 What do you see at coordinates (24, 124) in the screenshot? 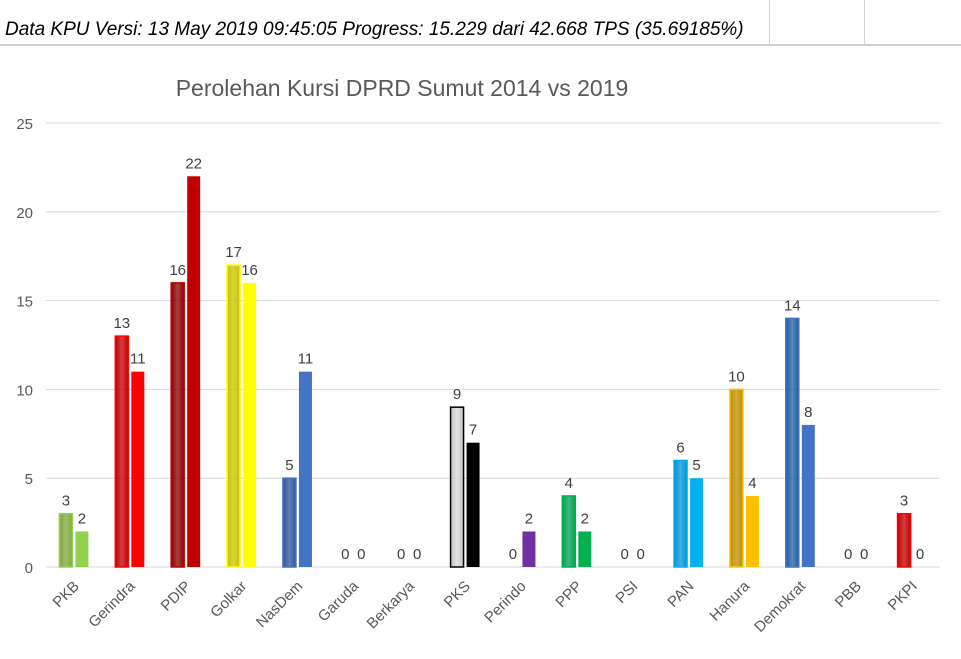
I see `y-tick-label: 25` at bounding box center [24, 124].